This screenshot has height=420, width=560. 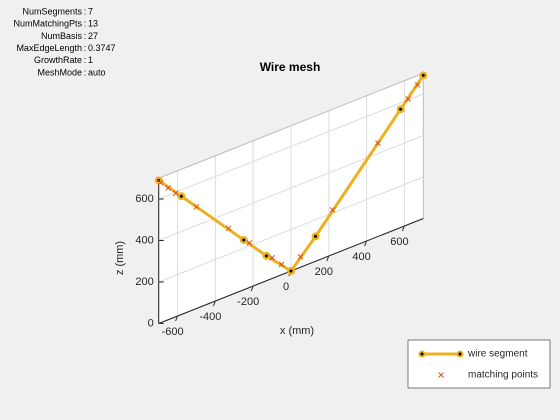 I want to click on z-tick-label: 0, so click(x=151, y=323).